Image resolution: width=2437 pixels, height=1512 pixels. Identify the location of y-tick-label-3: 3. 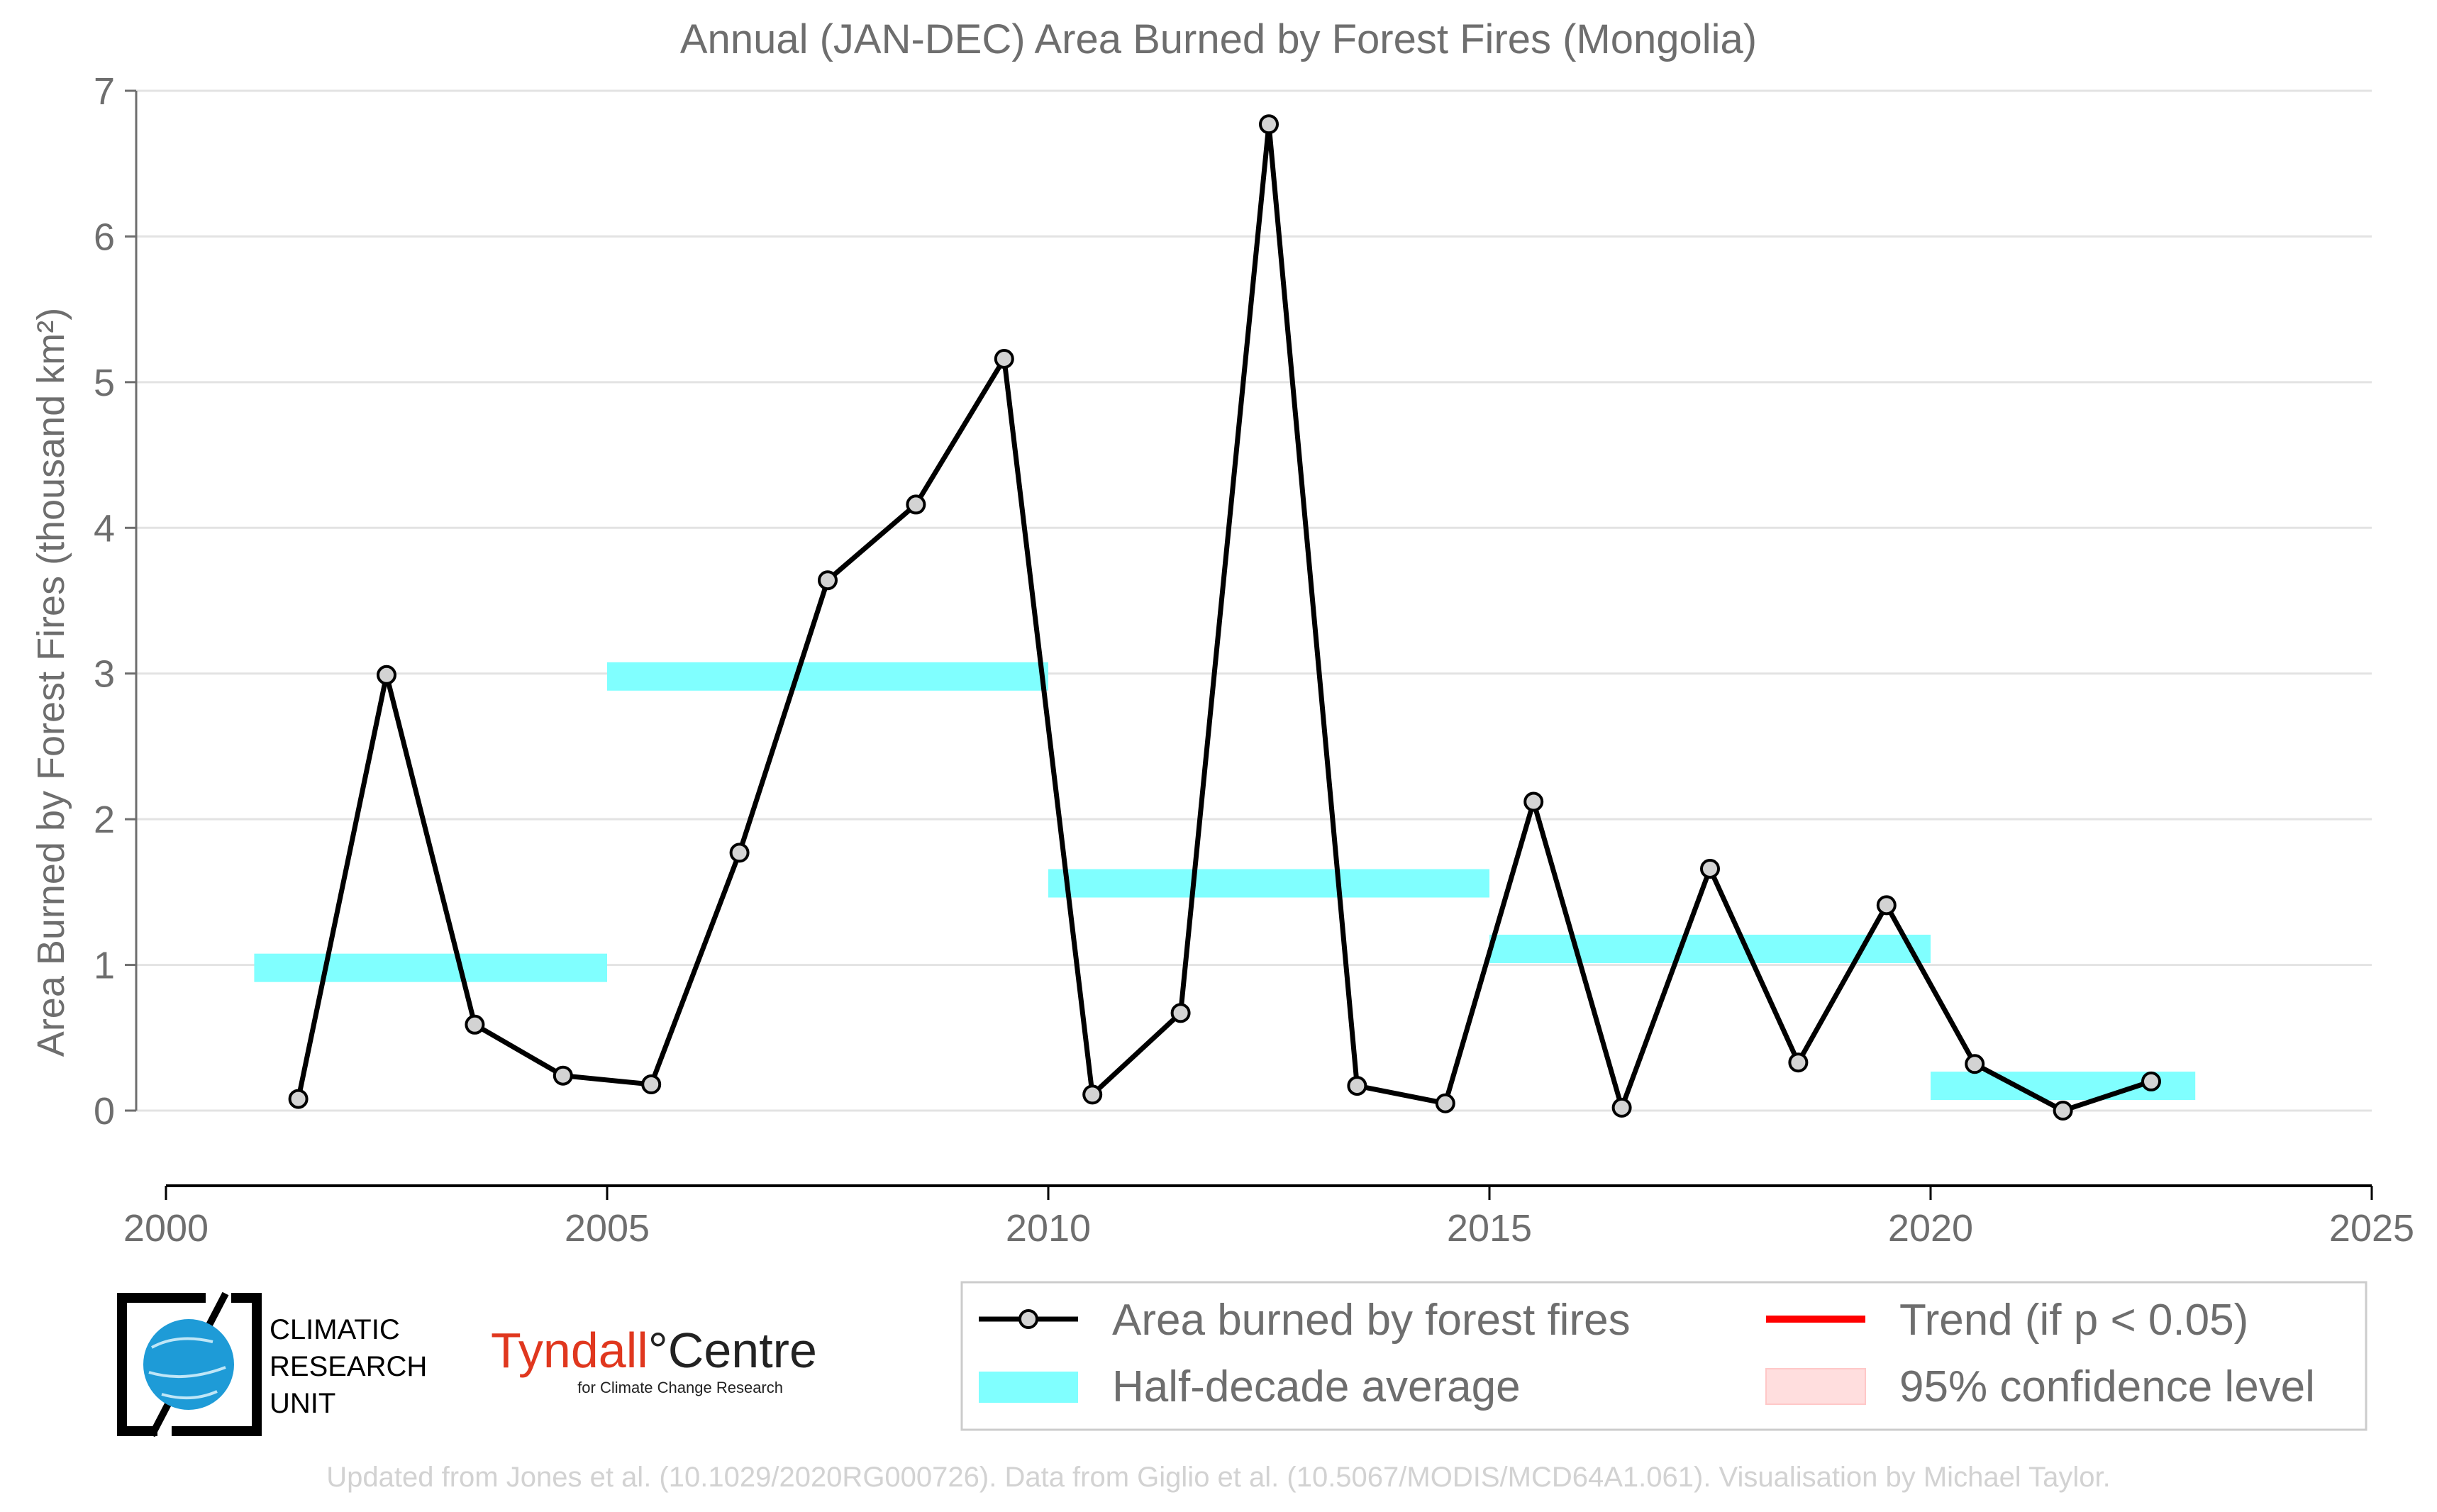
(104, 674).